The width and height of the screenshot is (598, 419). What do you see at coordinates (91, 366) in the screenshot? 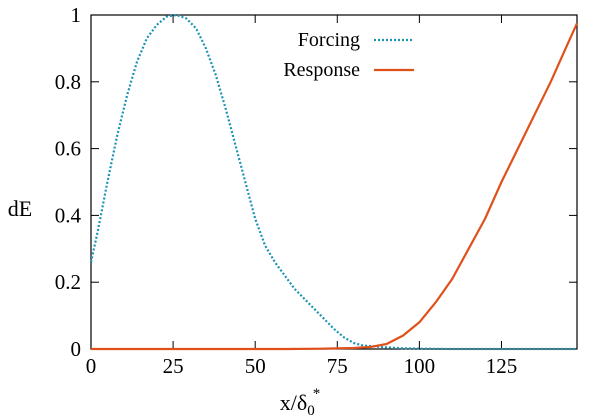
I see `x-tick-label: 0` at bounding box center [91, 366].